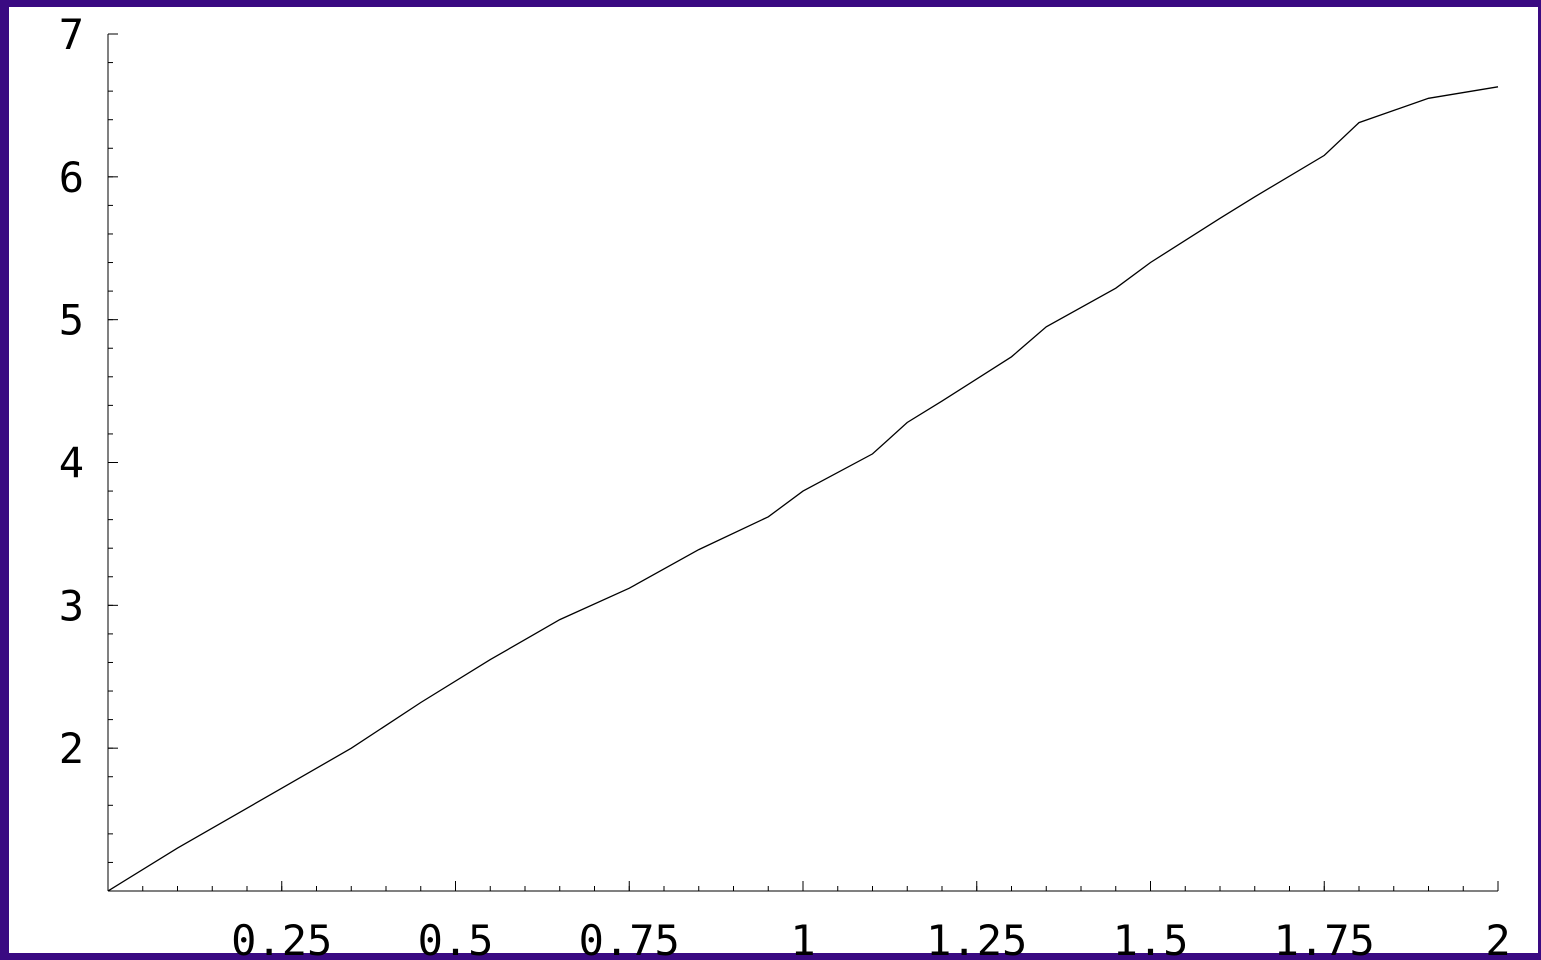 This screenshot has height=960, width=1541. What do you see at coordinates (71, 605) in the screenshot?
I see `y-tick-label: 3` at bounding box center [71, 605].